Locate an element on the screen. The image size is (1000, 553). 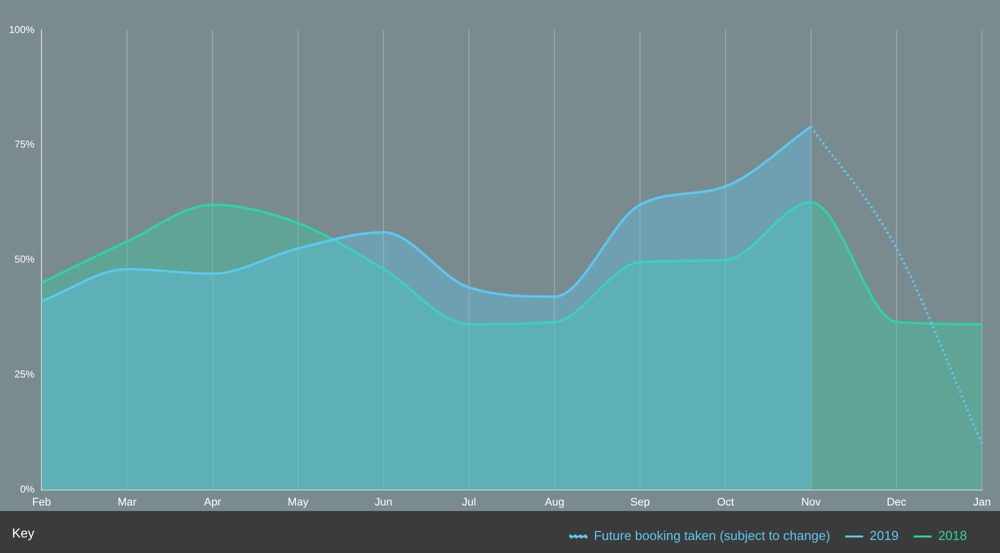
x-tick-label: Jul is located at coordinates (469, 502).